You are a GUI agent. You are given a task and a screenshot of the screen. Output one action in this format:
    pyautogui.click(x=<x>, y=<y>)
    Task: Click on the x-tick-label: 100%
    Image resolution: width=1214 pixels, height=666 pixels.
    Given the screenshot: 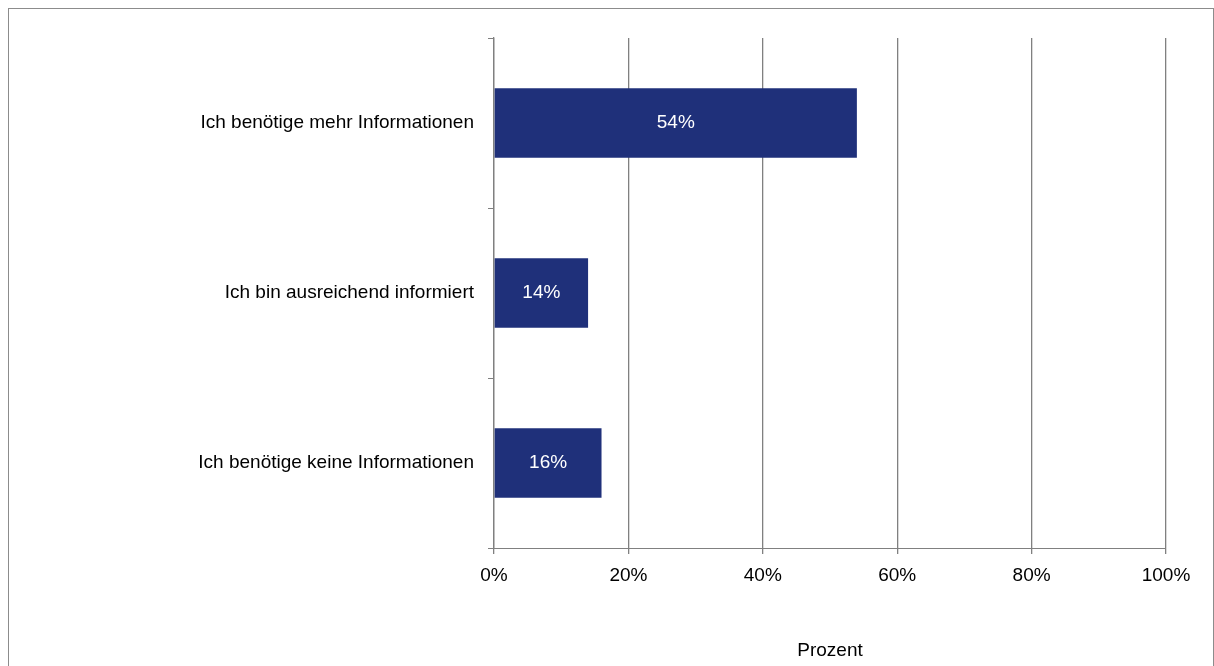 What is the action you would take?
    pyautogui.click(x=1166, y=574)
    